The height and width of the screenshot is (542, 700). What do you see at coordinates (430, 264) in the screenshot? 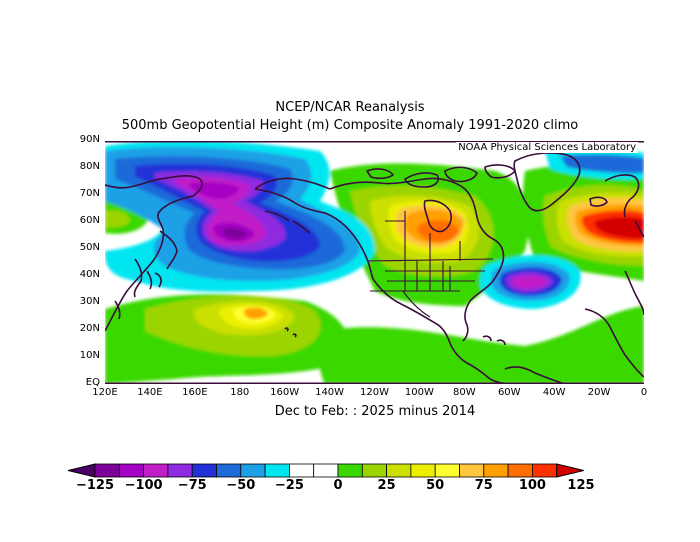
I see `political-borders` at bounding box center [430, 264].